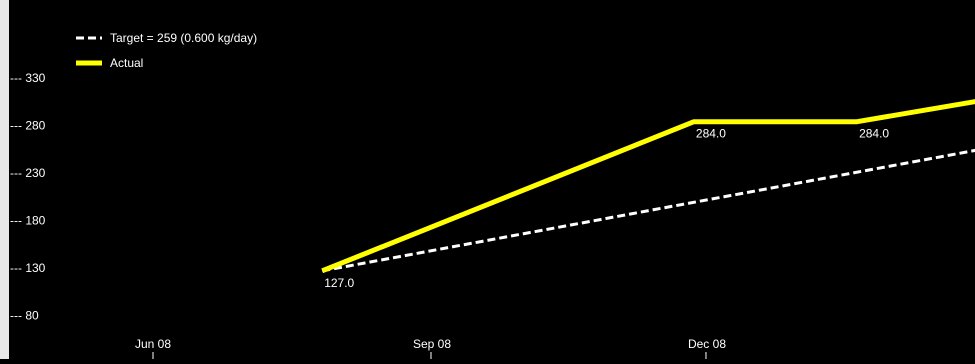 The height and width of the screenshot is (364, 975). I want to click on y-tick-label-80: --- 80, so click(24, 316).